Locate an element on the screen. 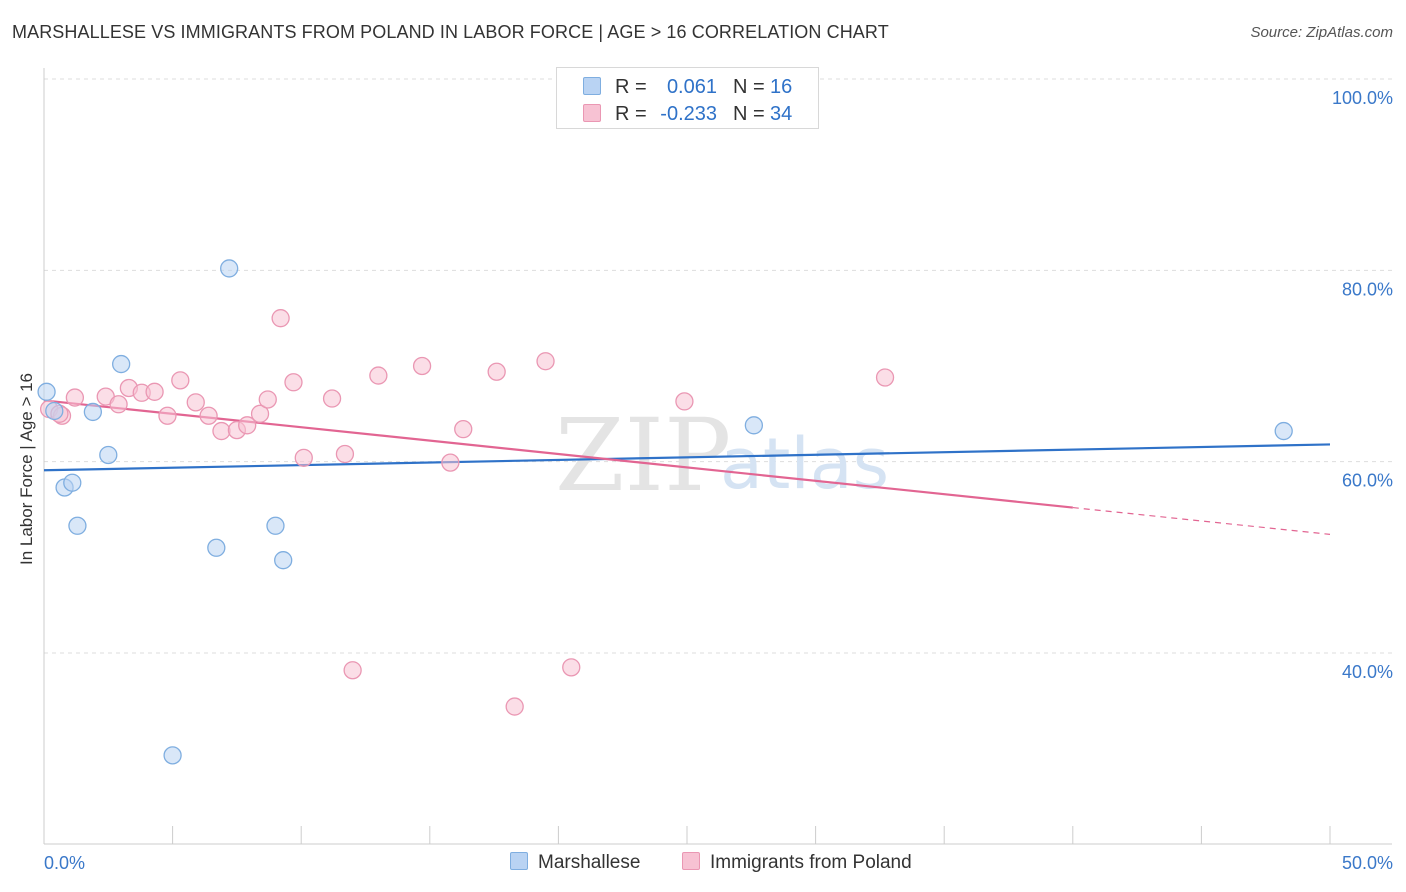  trend-line-marshallese is located at coordinates (687, 457).